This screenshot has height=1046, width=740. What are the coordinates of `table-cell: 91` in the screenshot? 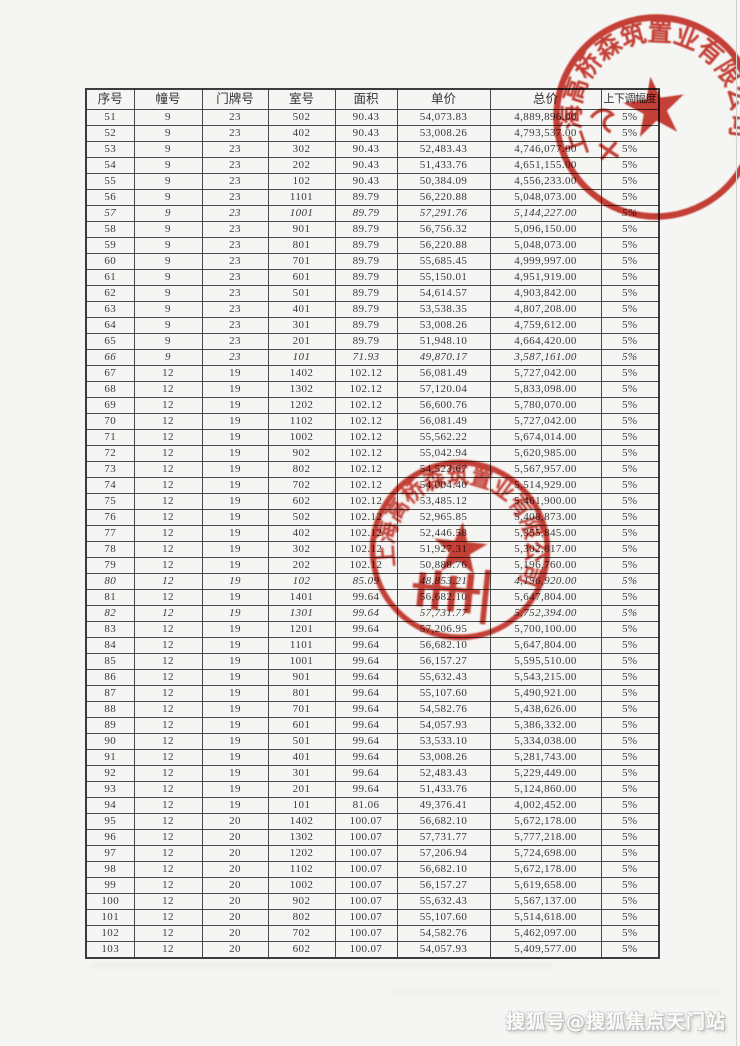 It's located at (110, 757).